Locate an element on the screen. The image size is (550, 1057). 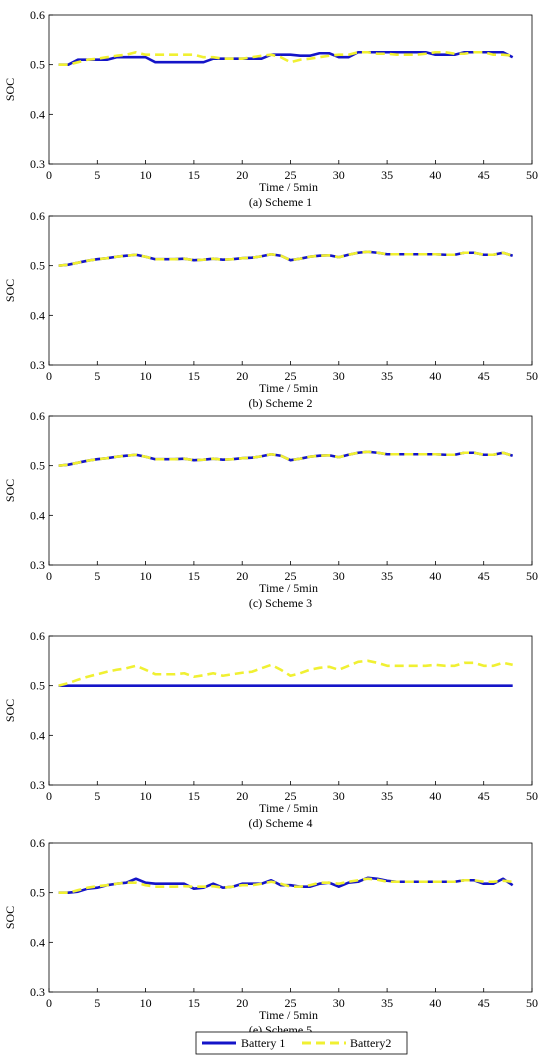
panel-caption: (d) Scheme 4 is located at coordinates (281, 823).